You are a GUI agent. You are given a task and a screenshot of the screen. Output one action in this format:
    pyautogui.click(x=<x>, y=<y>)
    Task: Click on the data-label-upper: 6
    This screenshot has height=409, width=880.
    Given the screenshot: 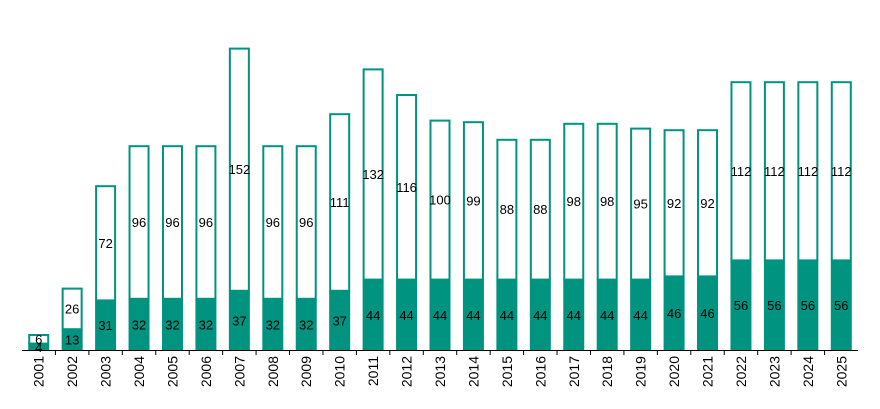 What is the action you would take?
    pyautogui.click(x=38, y=339)
    